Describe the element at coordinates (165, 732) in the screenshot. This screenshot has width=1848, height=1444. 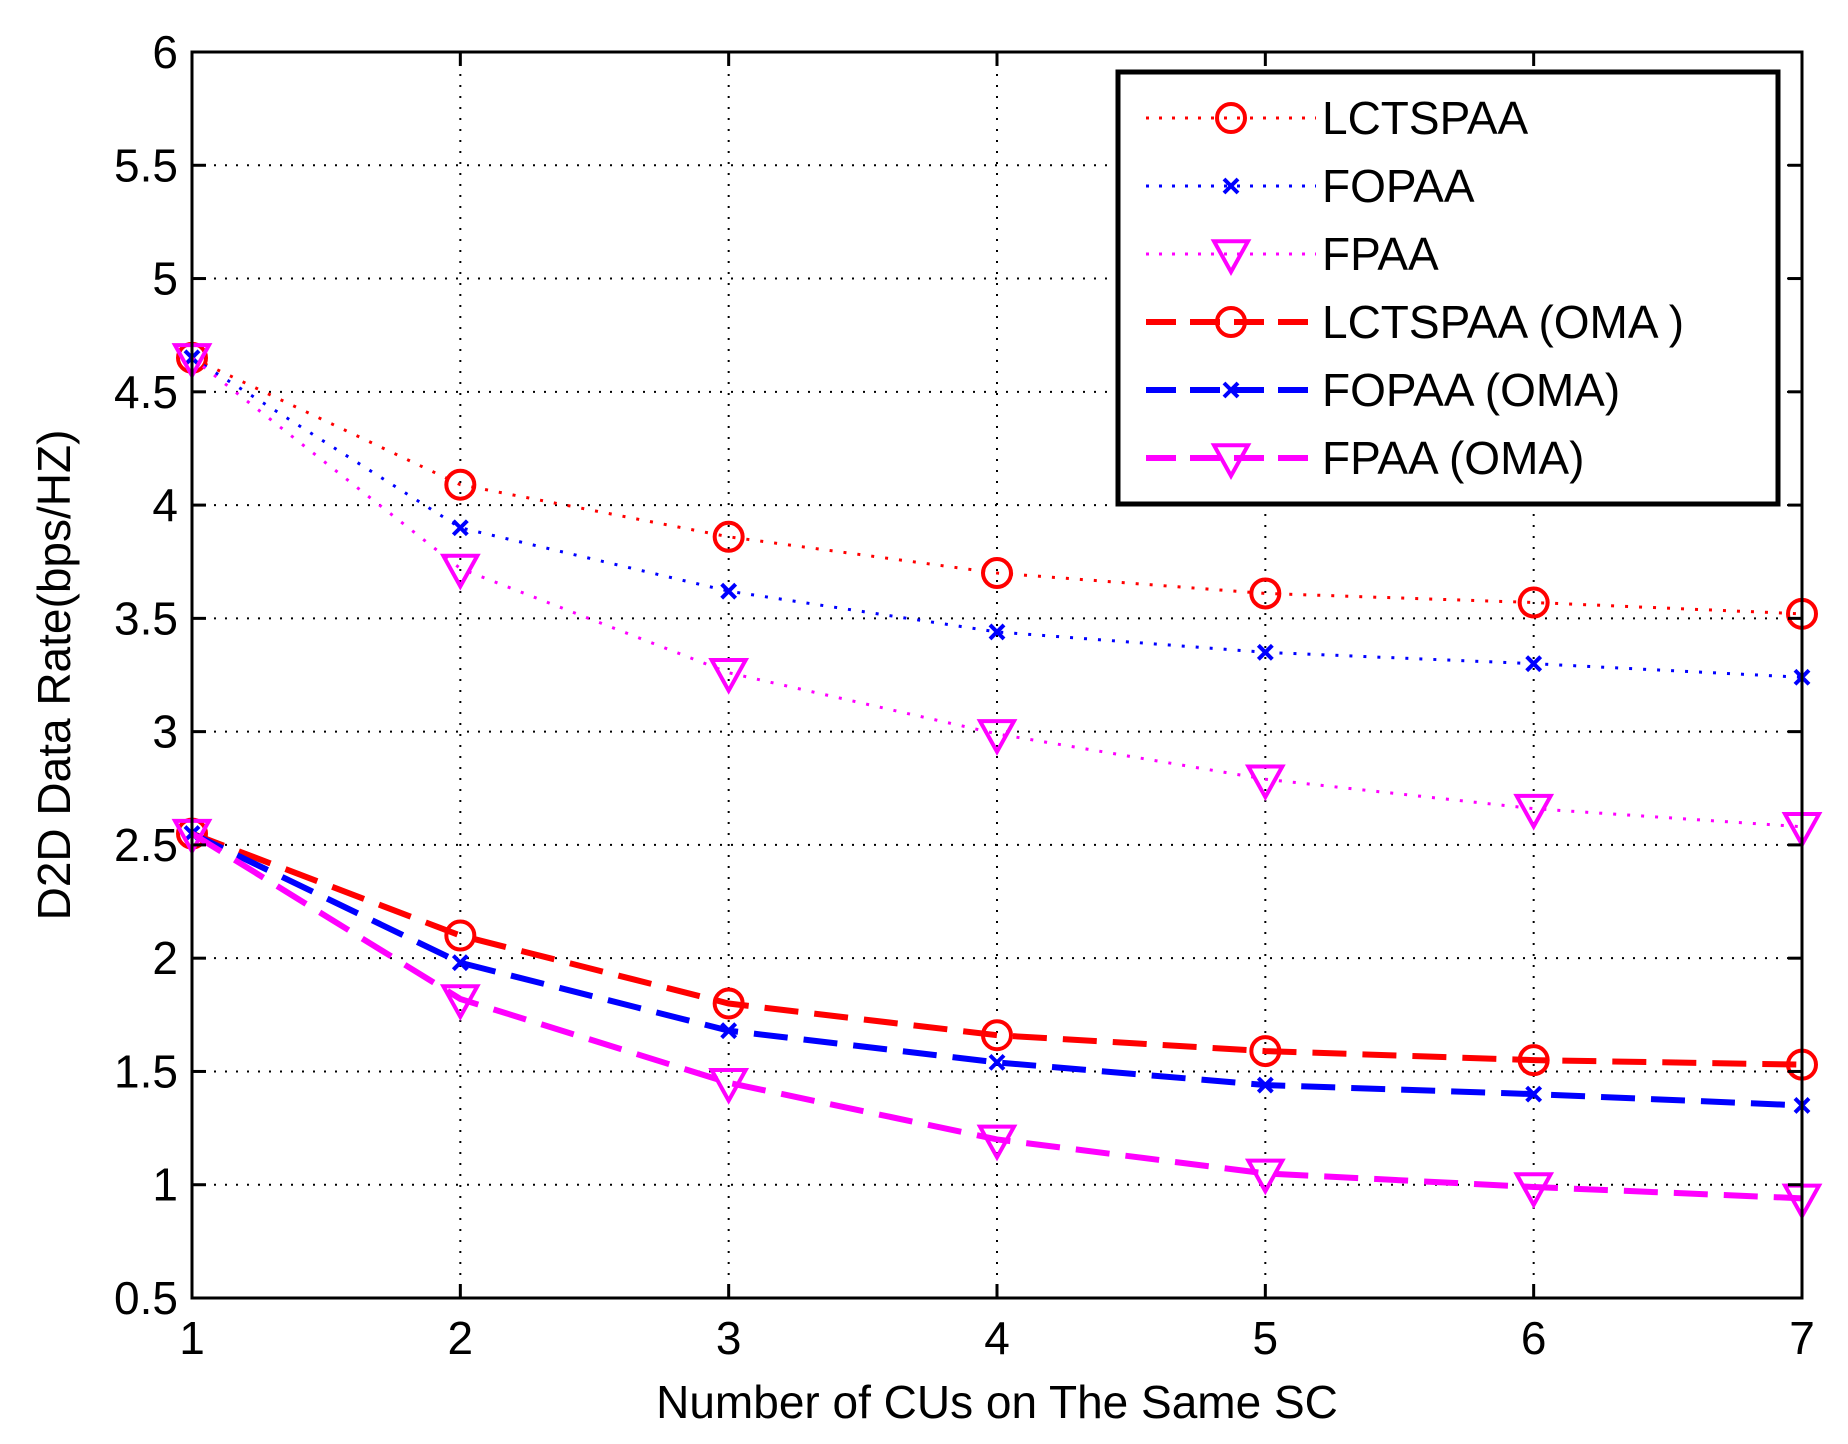
I see `y-tick-label: 3` at that location.